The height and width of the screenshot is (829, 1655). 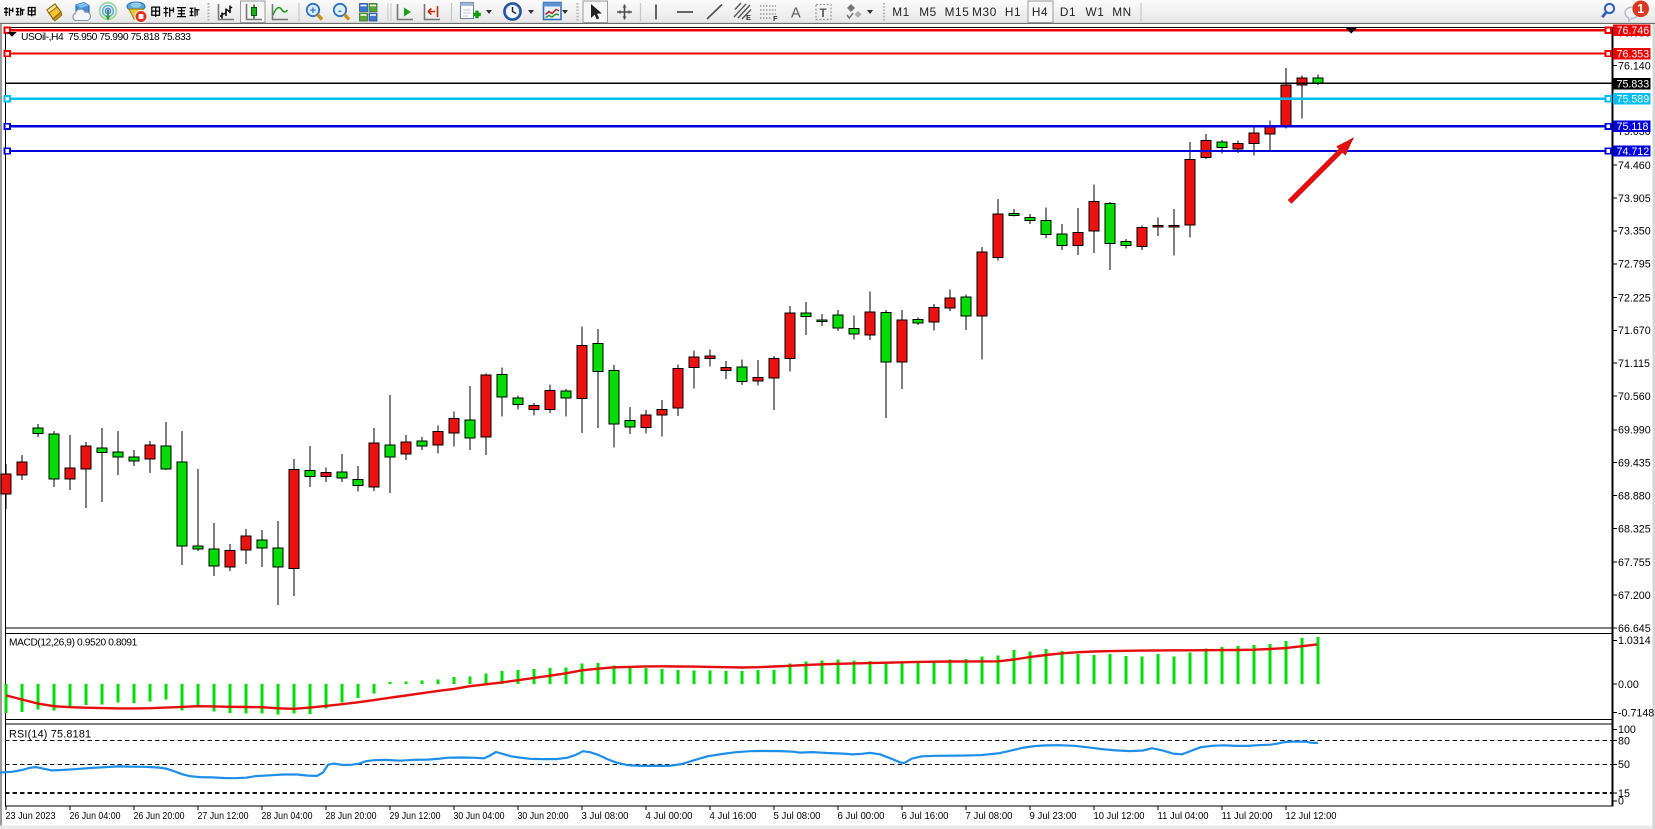 I want to click on svg-text: 30 Jun 20:00, so click(x=543, y=816).